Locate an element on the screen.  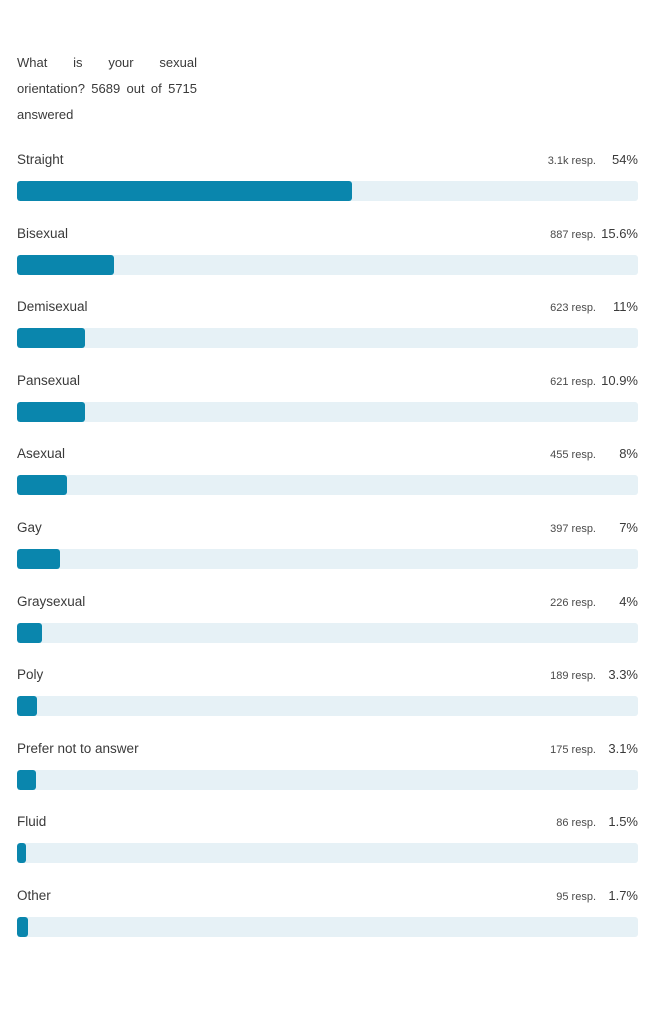
percent-label: 7% is located at coordinates (628, 527).